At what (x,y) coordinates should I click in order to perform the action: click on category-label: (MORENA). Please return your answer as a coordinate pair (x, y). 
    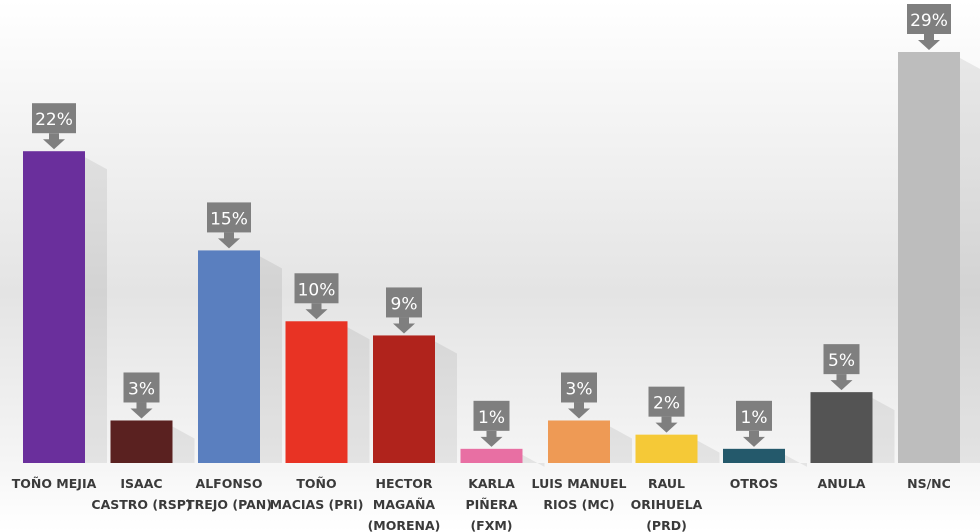
    Looking at the image, I should click on (404, 525).